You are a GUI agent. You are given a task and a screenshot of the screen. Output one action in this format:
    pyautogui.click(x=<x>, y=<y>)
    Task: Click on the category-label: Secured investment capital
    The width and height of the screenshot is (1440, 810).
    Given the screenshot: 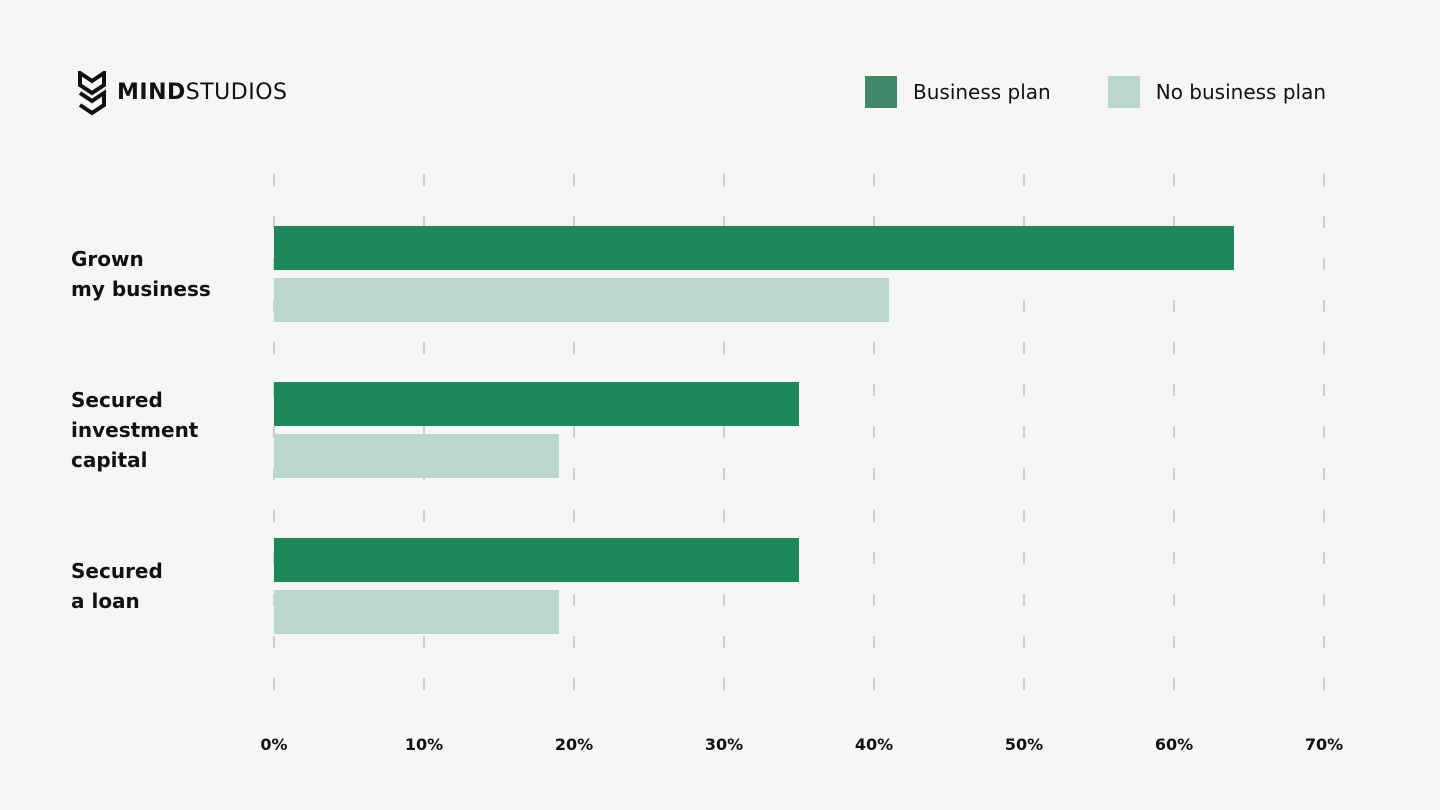 What is the action you would take?
    pyautogui.click(x=166, y=430)
    